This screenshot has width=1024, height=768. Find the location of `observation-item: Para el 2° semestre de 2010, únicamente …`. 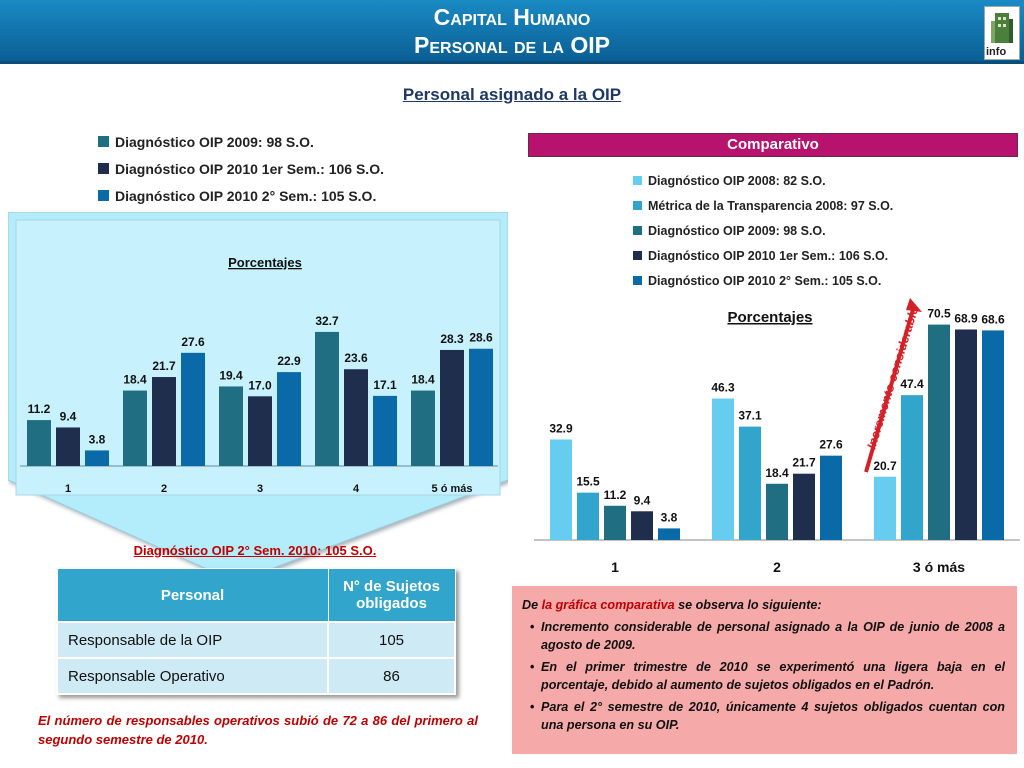

observation-item: Para el 2° semestre de 2010, únicamente … is located at coordinates (767, 716).